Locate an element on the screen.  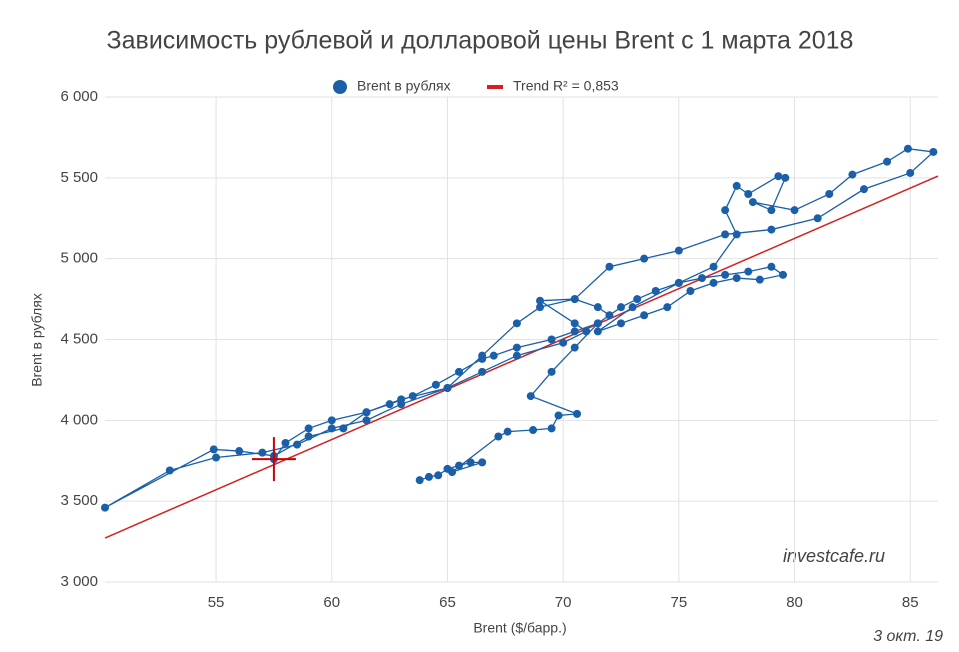
y-tick-label: 6 000 is located at coordinates (79, 96).